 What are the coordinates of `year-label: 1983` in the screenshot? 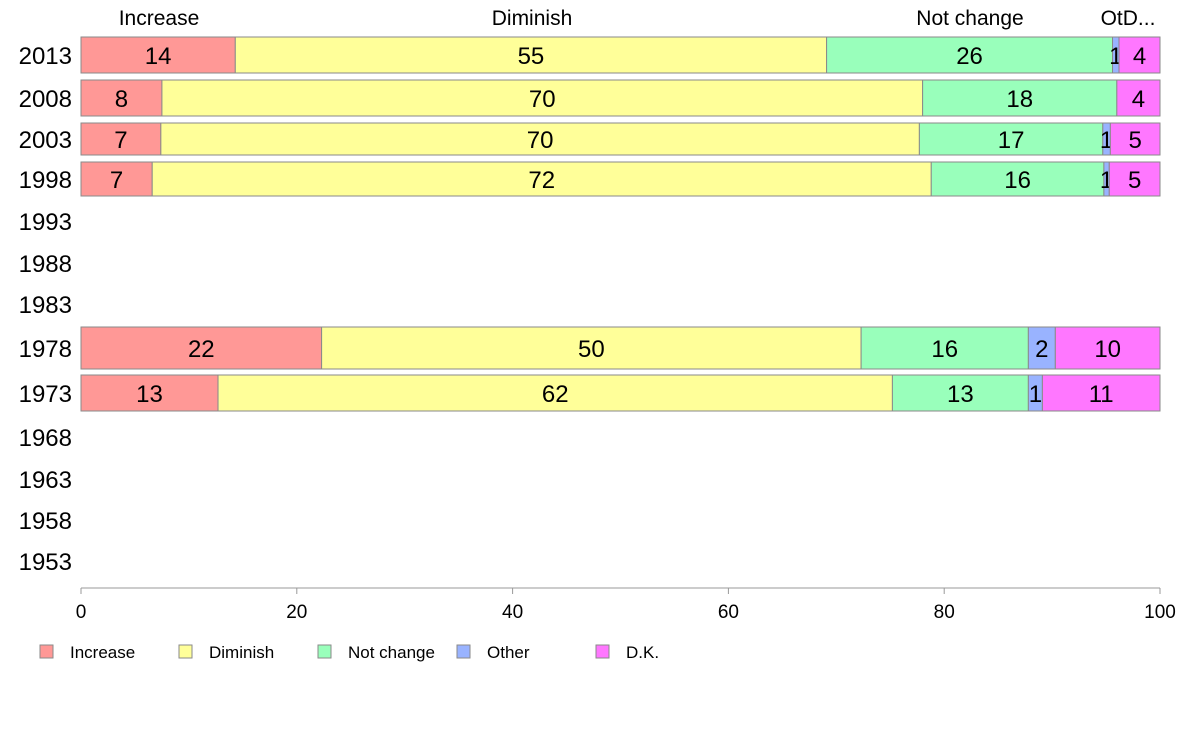 It's located at (45, 305).